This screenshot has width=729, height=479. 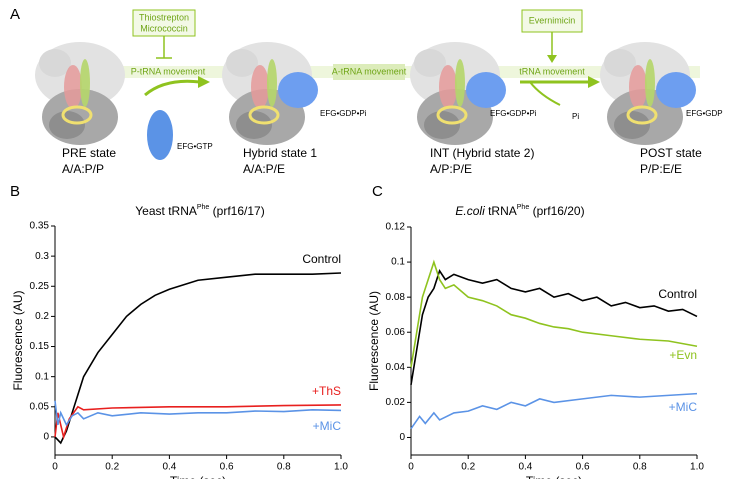 What do you see at coordinates (451, 169) in the screenshot?
I see `state-code: A/P:P/E` at bounding box center [451, 169].